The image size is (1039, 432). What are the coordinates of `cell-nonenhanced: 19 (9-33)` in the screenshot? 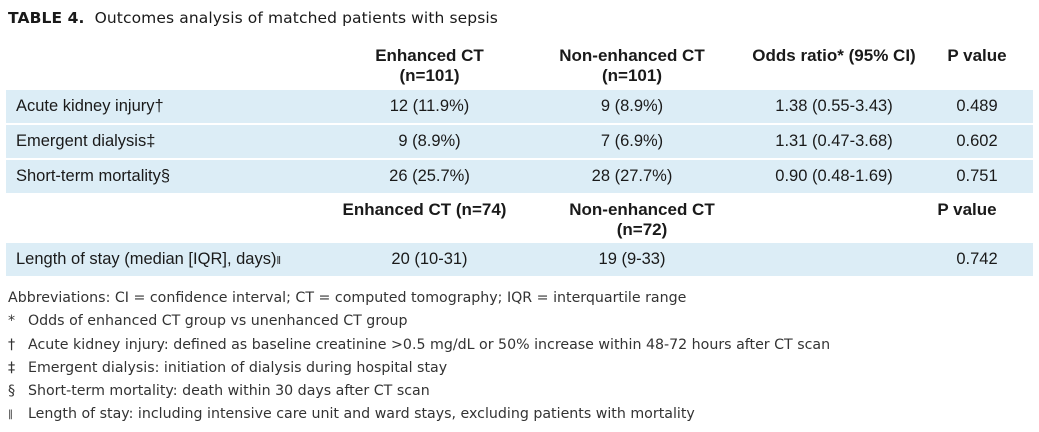 It's located at (632, 259).